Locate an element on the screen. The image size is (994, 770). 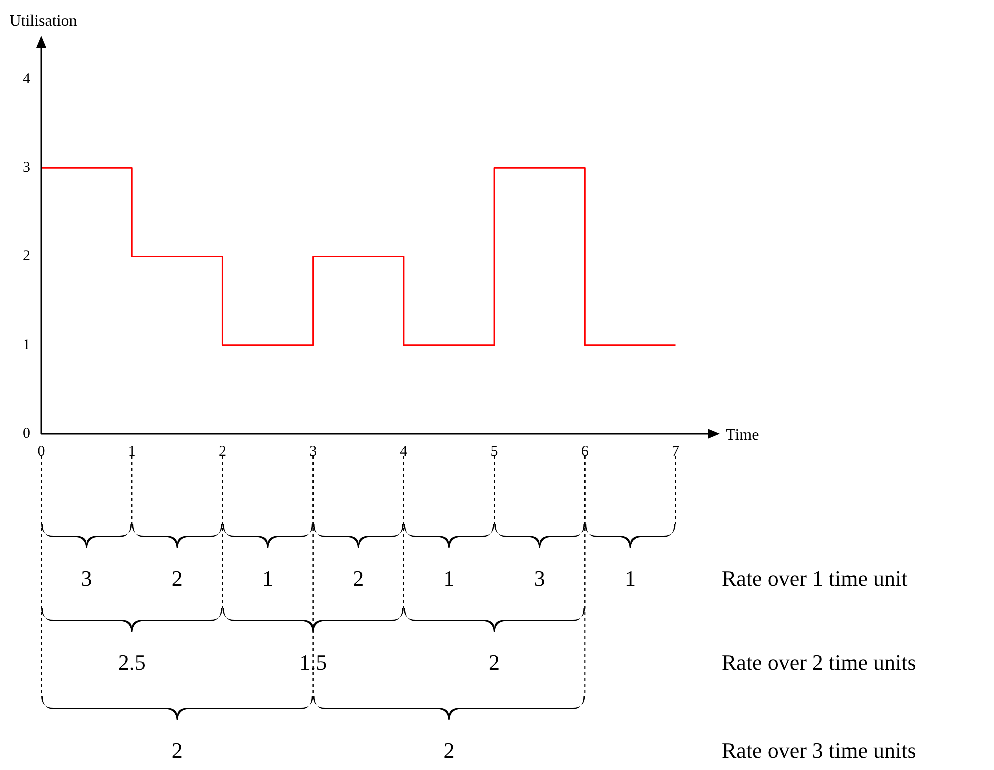
x-tick-label: 1 is located at coordinates (132, 452).